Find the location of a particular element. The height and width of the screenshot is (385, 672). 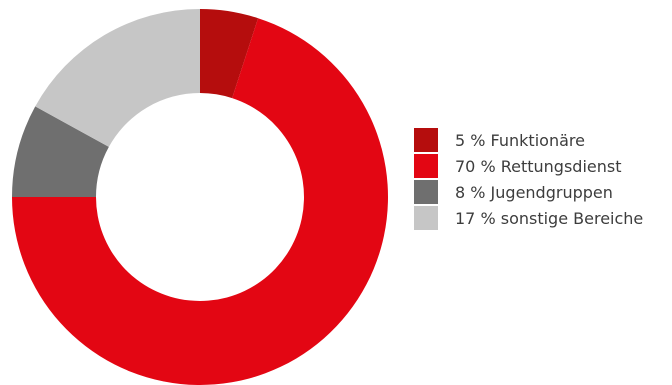

slice-jugendgruppen is located at coordinates (60, 151).